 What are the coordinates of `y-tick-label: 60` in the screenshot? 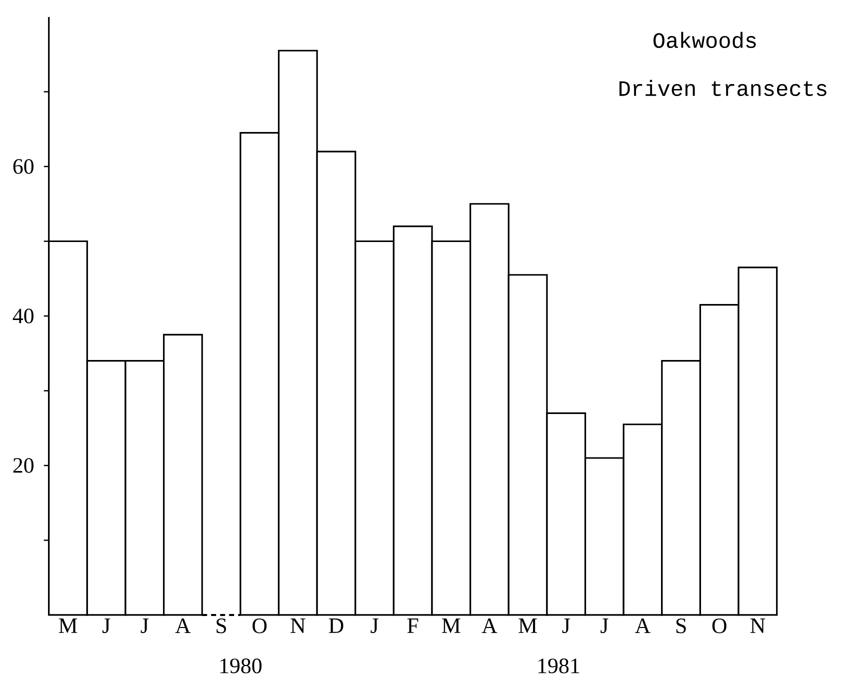 It's located at (23, 166).